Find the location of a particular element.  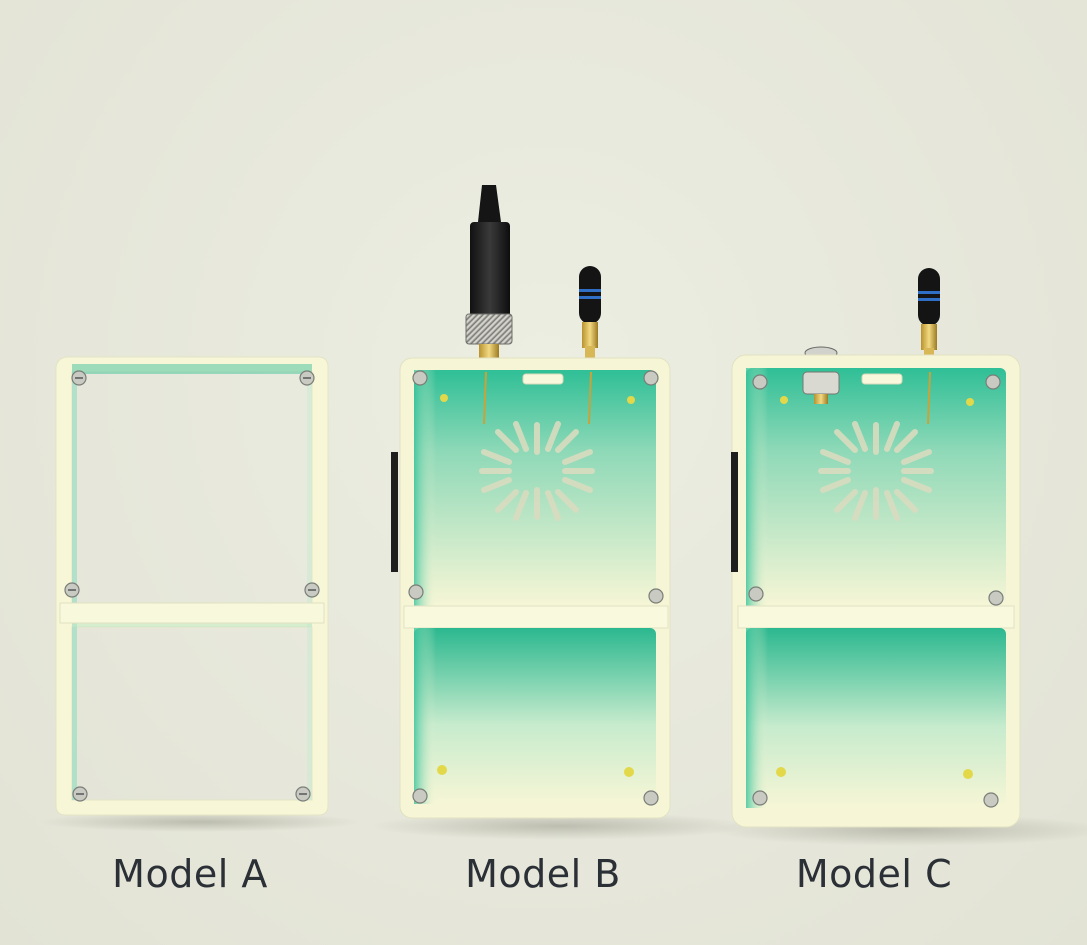

model-a-label: Model A is located at coordinates (190, 874).